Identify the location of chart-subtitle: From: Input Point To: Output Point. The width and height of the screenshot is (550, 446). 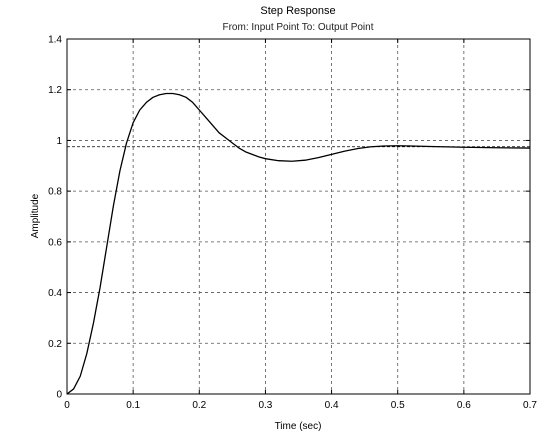
(297, 27).